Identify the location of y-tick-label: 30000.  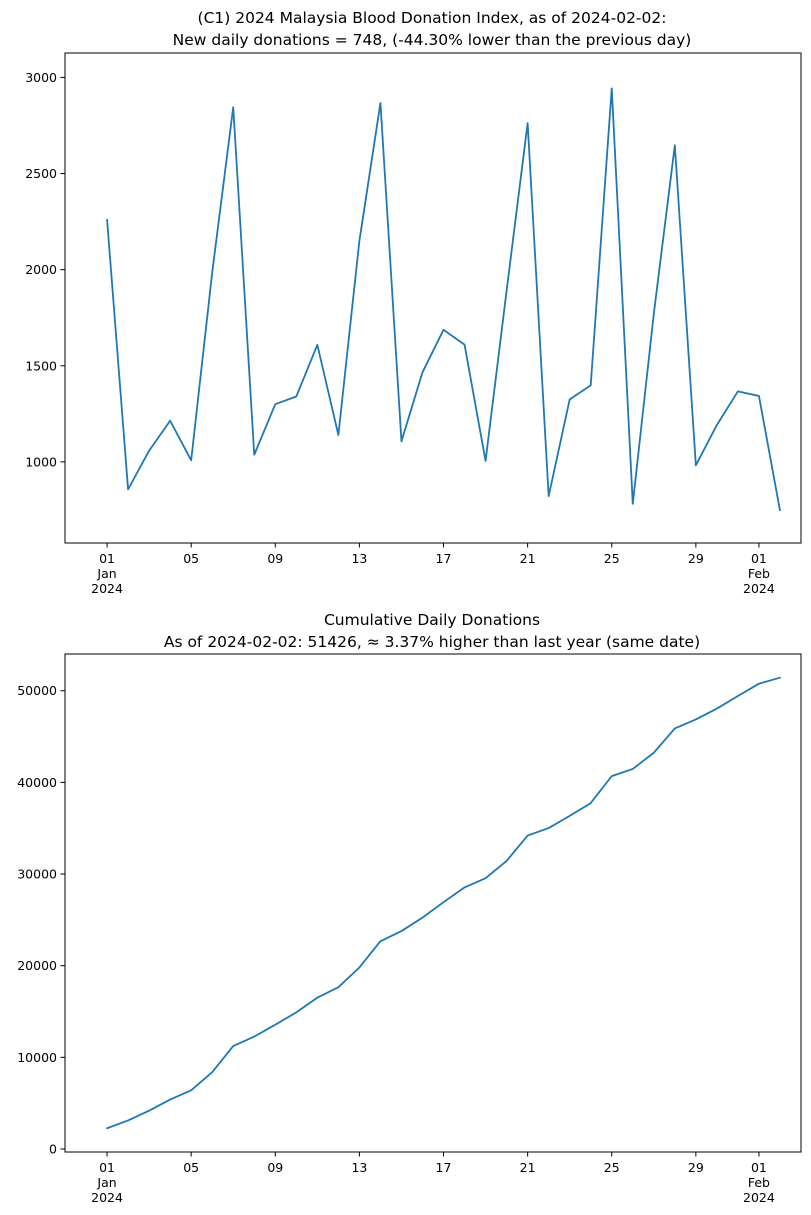
(37, 874).